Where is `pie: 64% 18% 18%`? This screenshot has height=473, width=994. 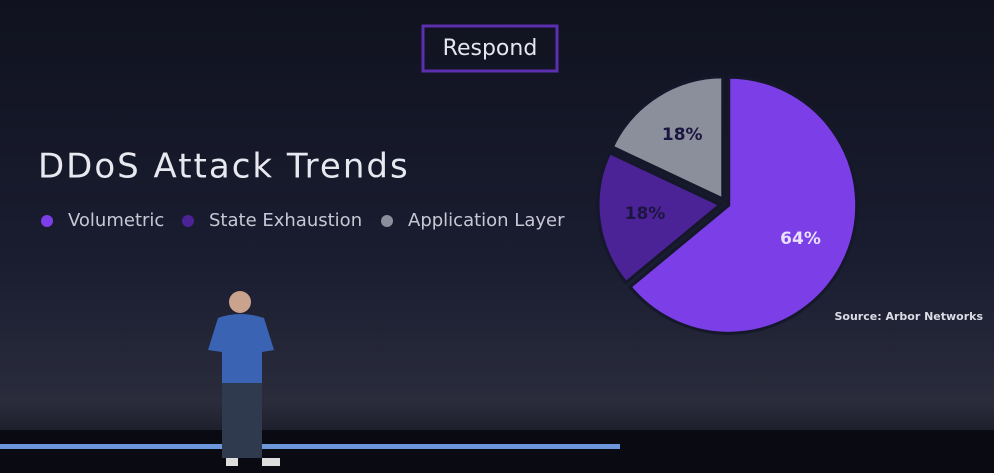
pie: 64% 18% 18% is located at coordinates (727, 205).